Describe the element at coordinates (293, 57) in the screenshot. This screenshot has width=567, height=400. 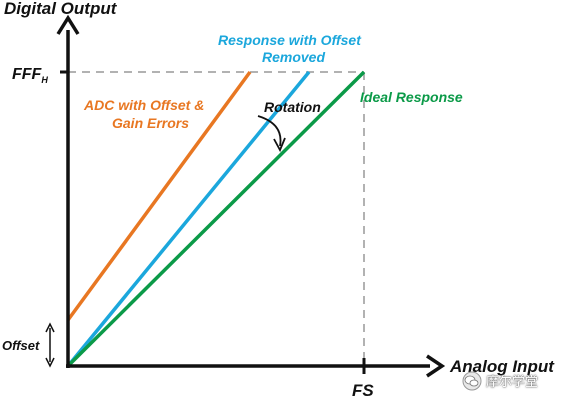
I see `blue-line-label-2: Removed` at that location.